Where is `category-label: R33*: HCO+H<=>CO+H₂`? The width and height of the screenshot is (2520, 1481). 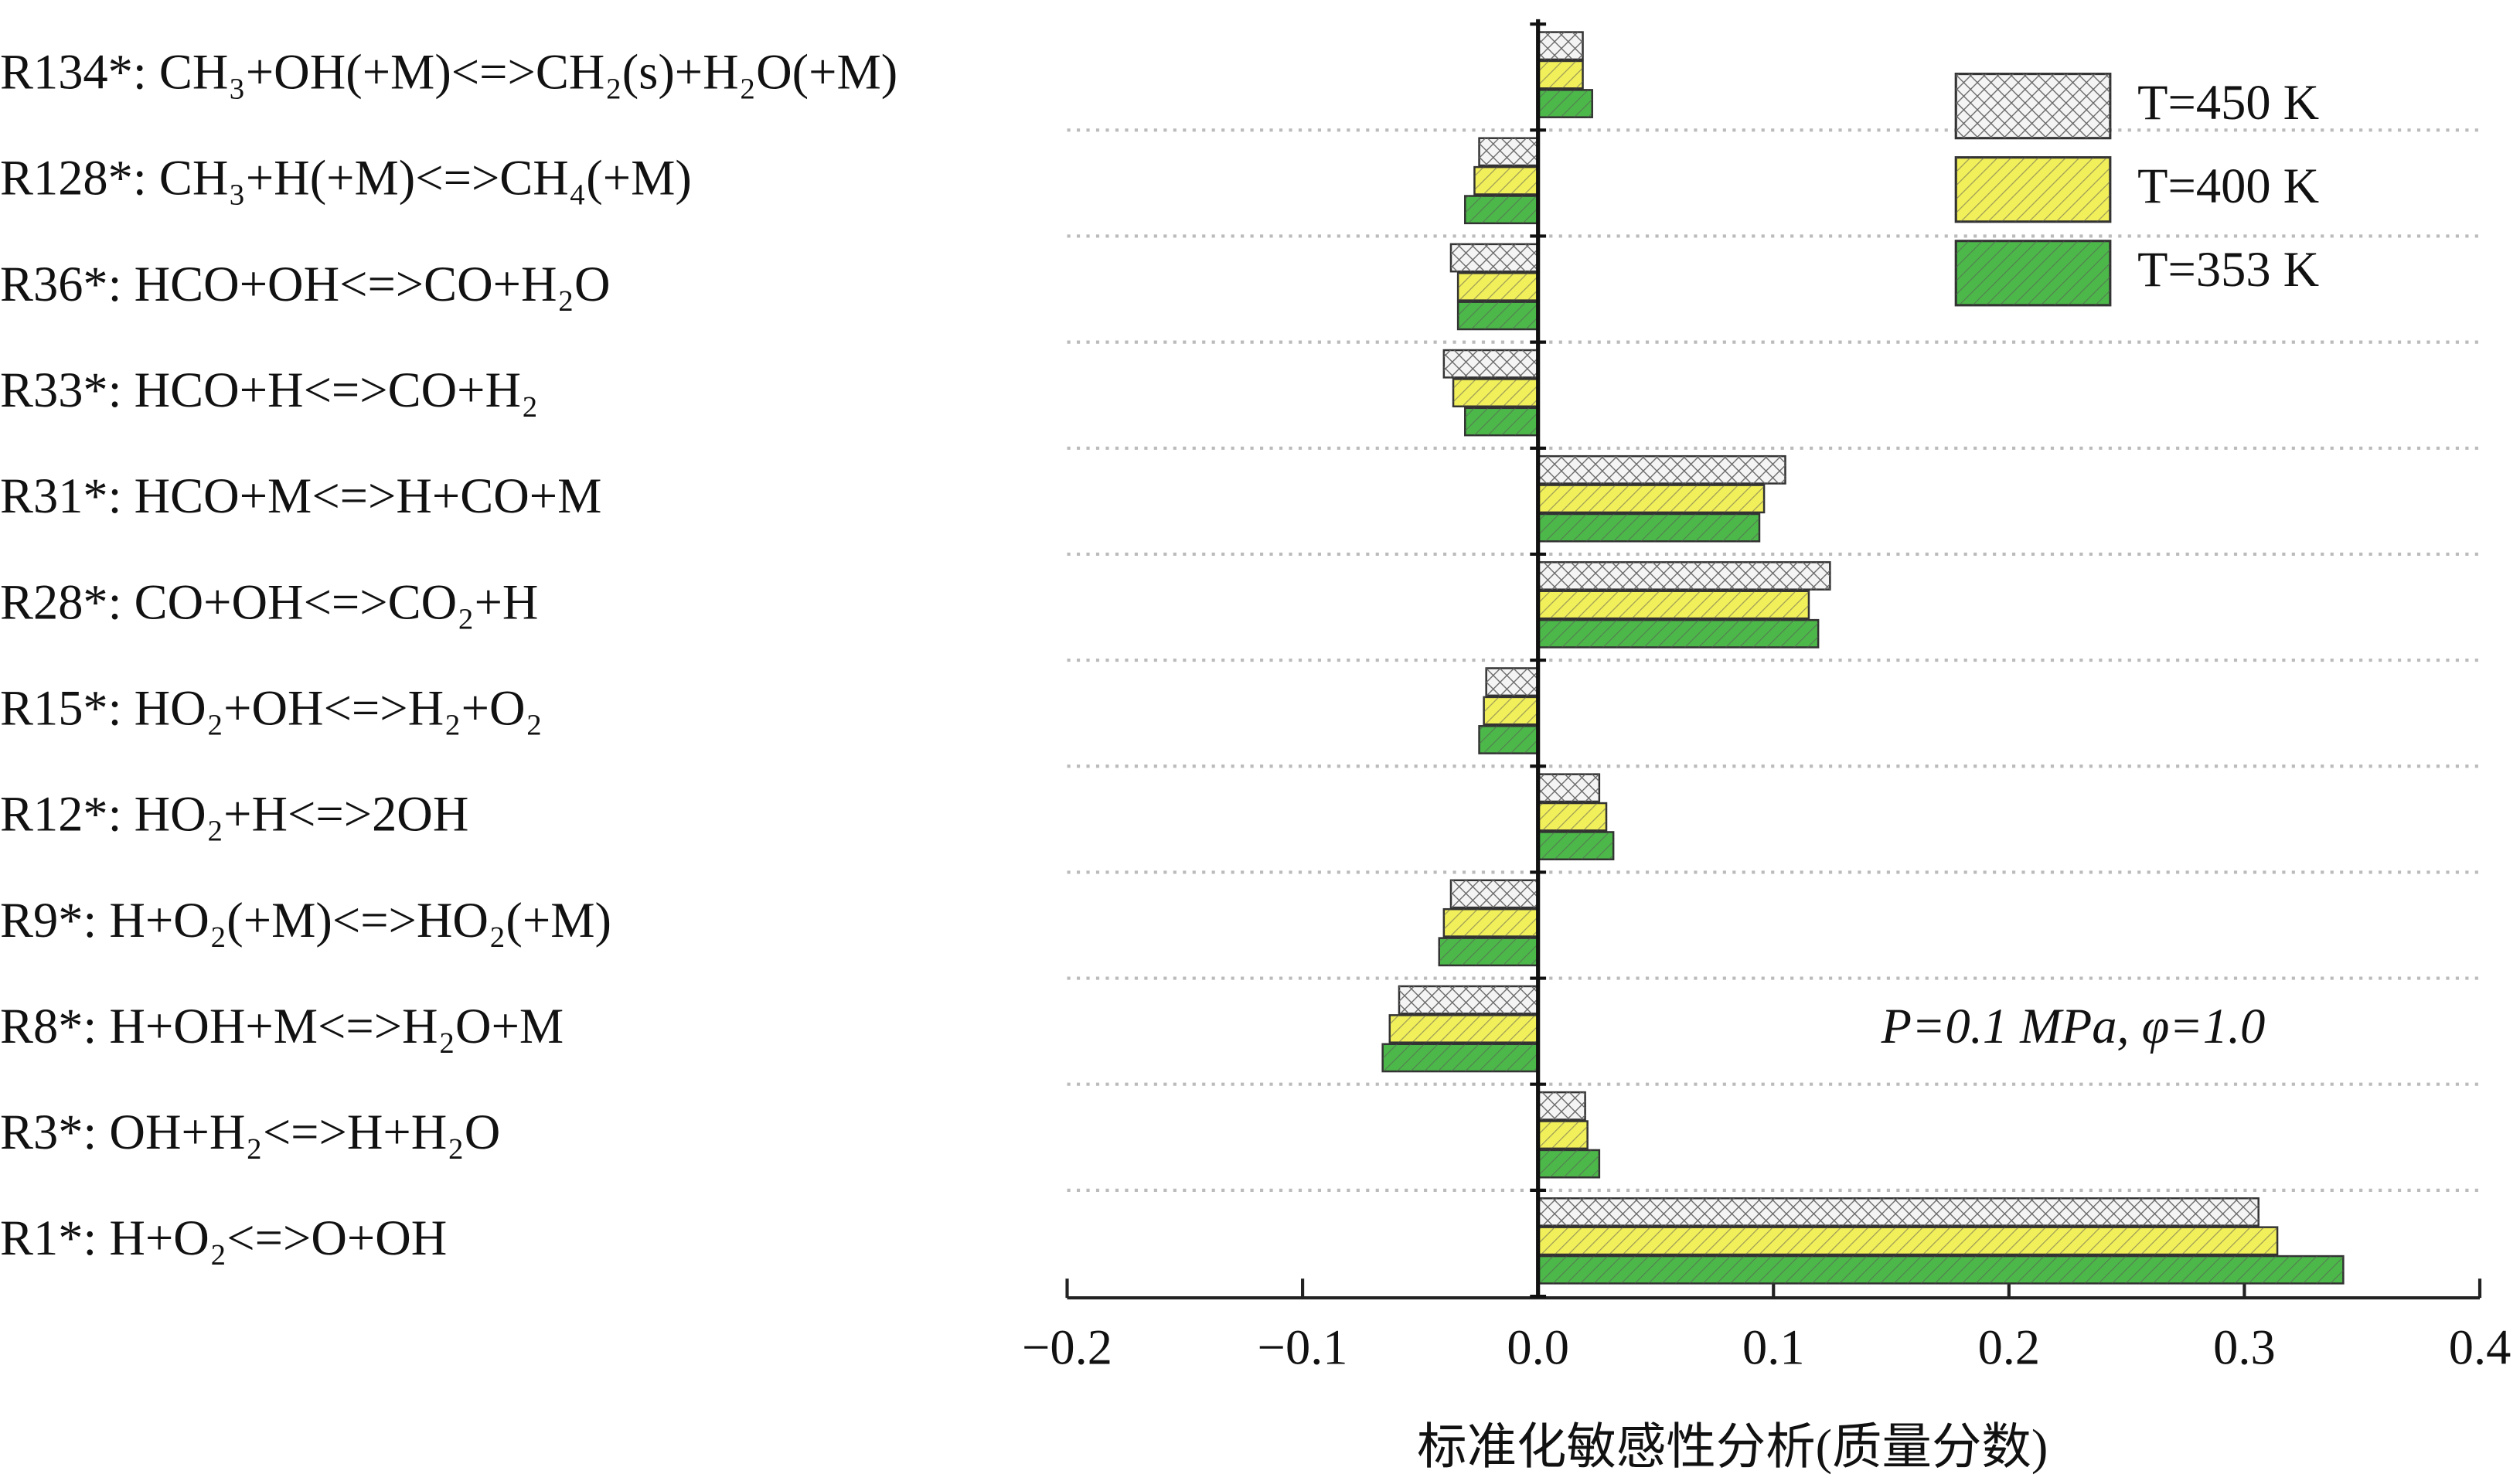 category-label: R33*: HCO+H<=>CO+H₂ is located at coordinates (269, 390).